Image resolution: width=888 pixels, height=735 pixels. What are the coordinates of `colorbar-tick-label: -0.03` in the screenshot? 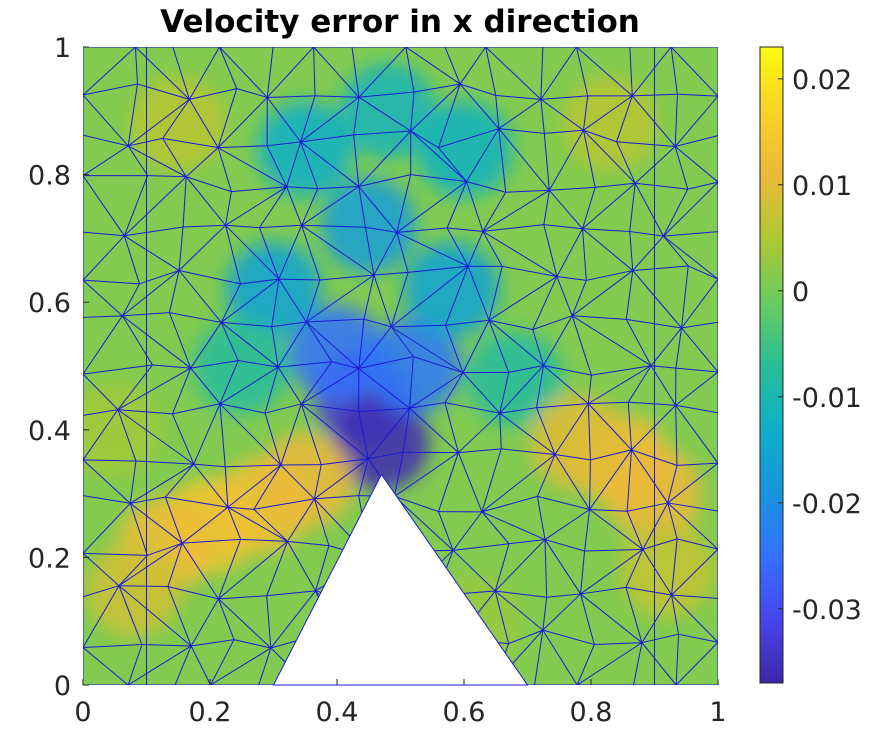 It's located at (827, 610).